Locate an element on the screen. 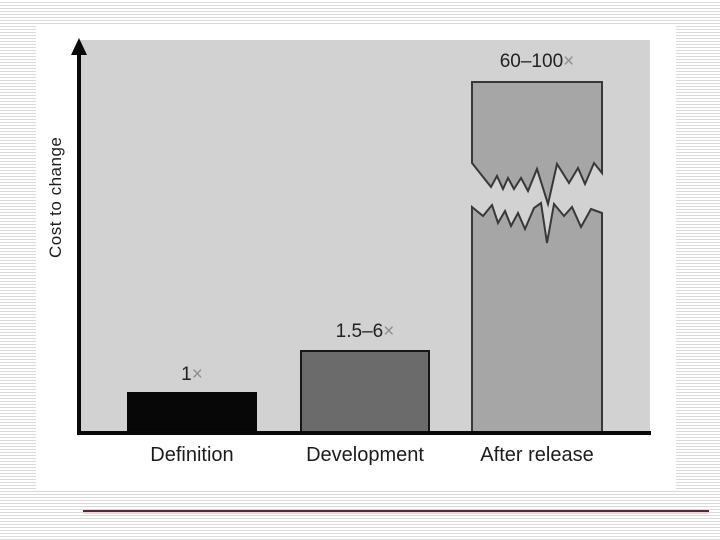 The image size is (720, 540). slide-divider-line is located at coordinates (396, 511).